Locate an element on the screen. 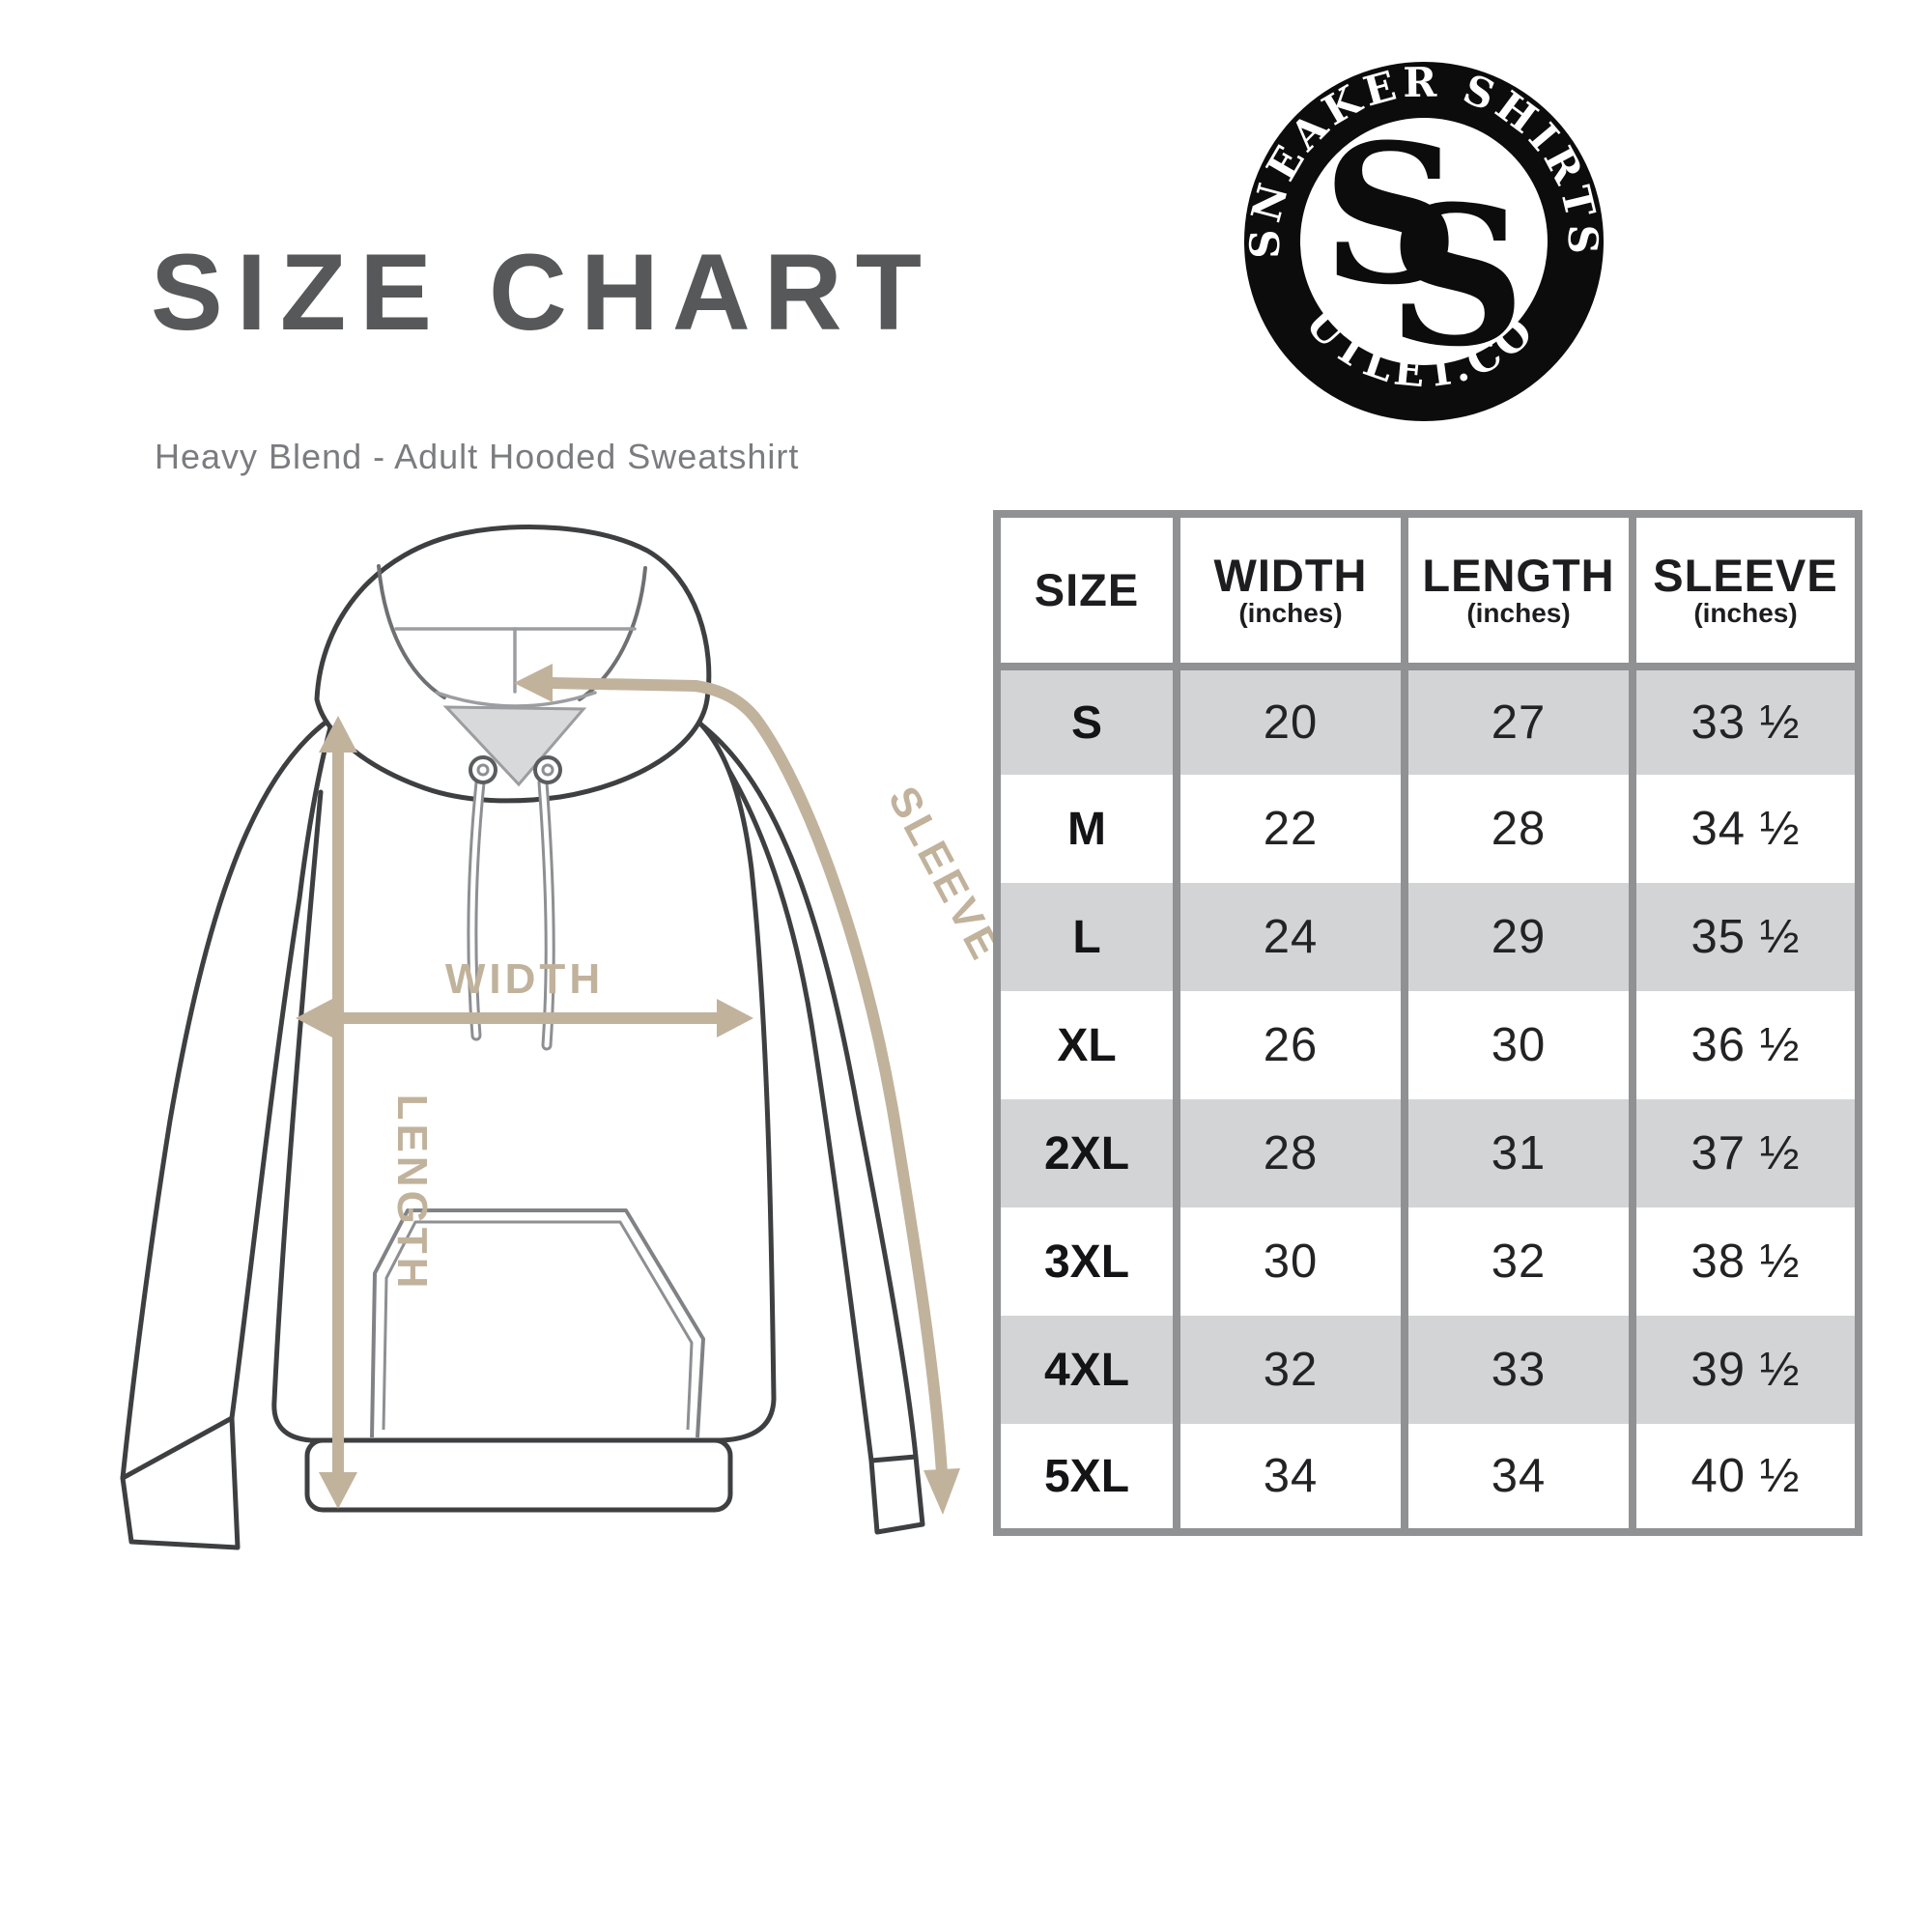 The width and height of the screenshot is (1932, 1932). size-table-row: XL 26 30 36 ½ is located at coordinates (1427, 1045).